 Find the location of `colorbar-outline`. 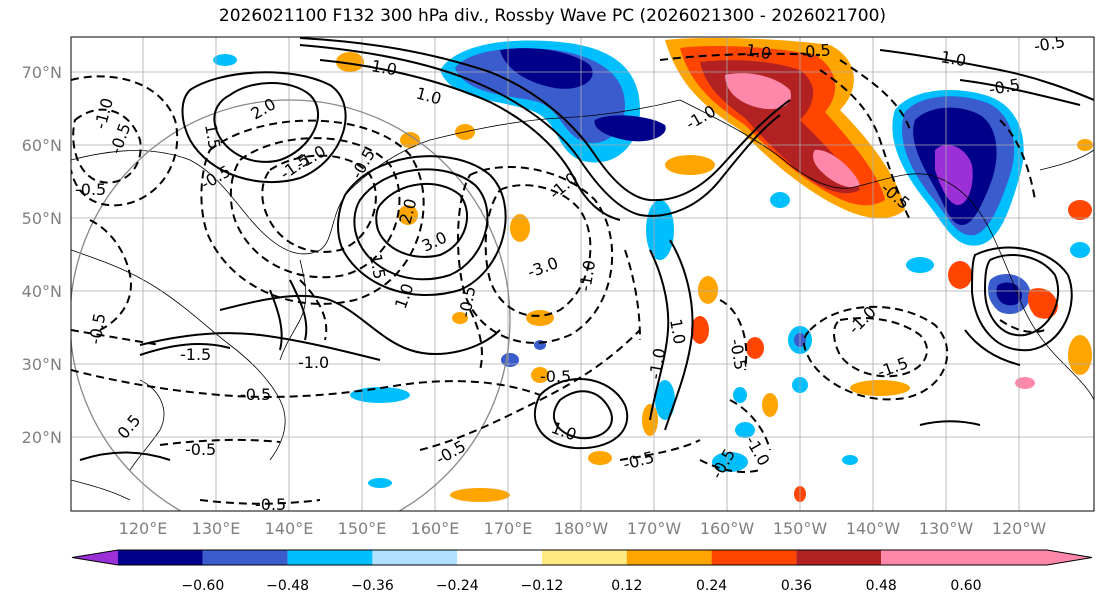

colorbar-outline is located at coordinates (582, 557).